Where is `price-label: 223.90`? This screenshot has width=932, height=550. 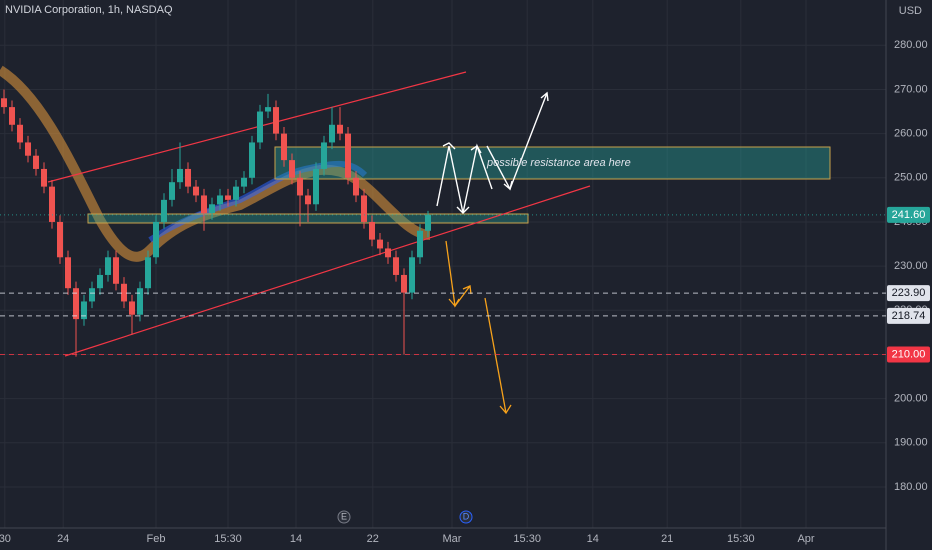 price-label: 223.90 is located at coordinates (909, 293).